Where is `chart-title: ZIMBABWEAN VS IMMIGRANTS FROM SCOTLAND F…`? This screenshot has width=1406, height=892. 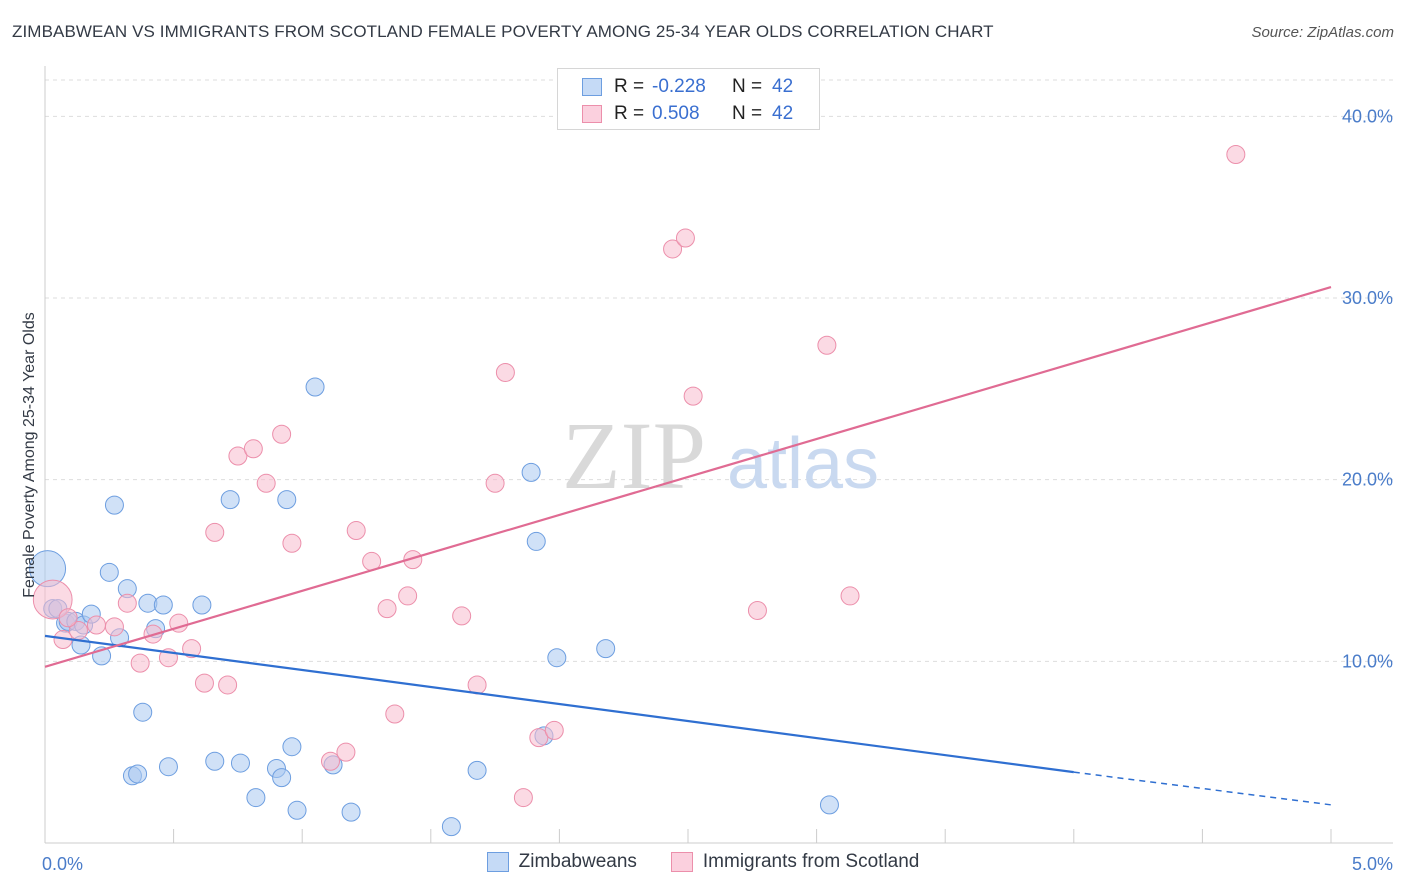
chart-title: ZIMBABWEAN VS IMMIGRANTS FROM SCOTLAND F… is located at coordinates (503, 31).